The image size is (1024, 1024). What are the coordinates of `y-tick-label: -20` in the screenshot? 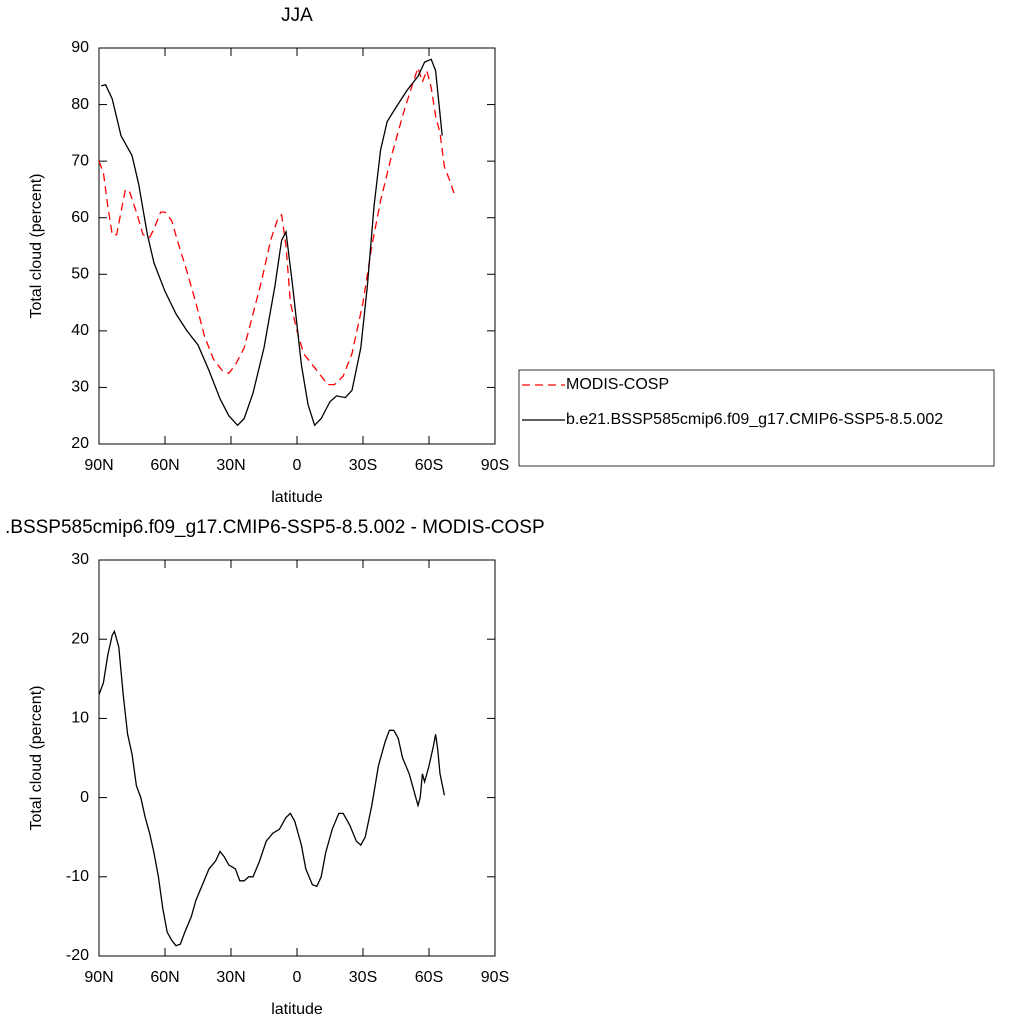 It's located at (77, 955).